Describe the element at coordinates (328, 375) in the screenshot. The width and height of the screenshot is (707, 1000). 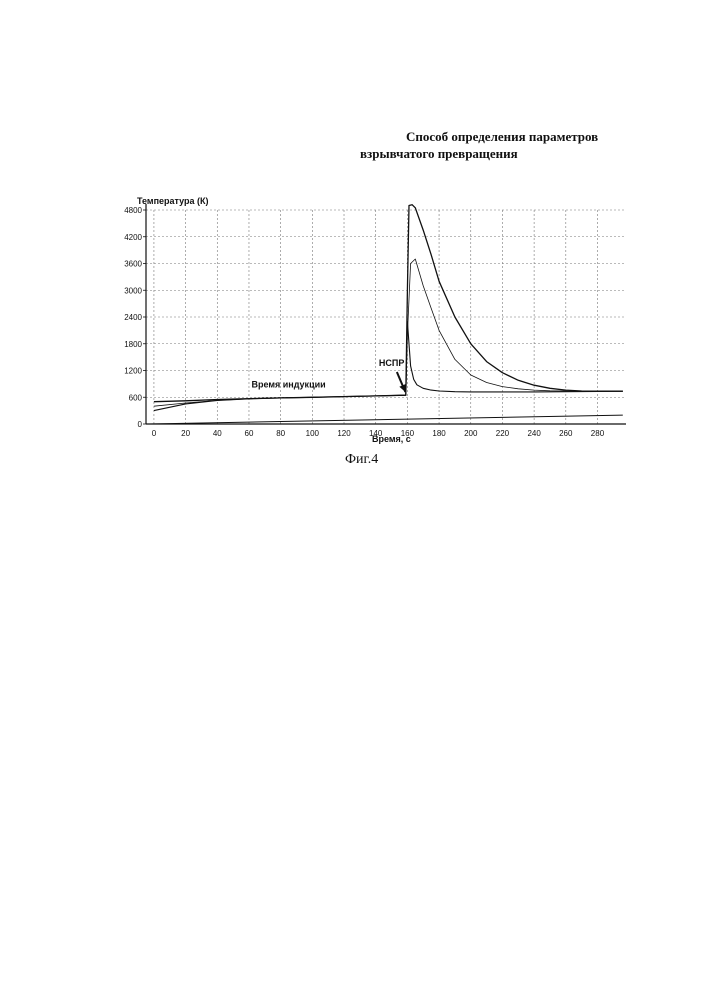
I see `chart-annotations: Время индукции НСПР` at that location.